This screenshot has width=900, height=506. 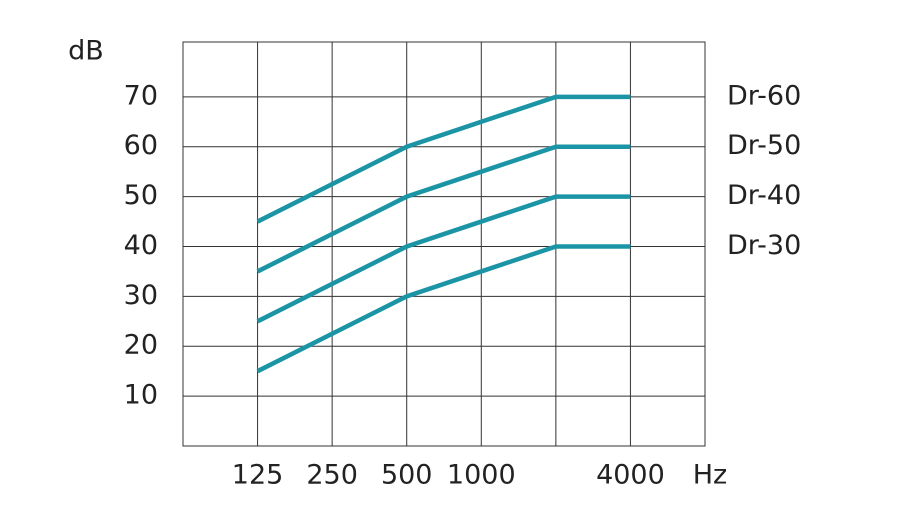 I want to click on series-label: Dr-60, so click(x=764, y=95).